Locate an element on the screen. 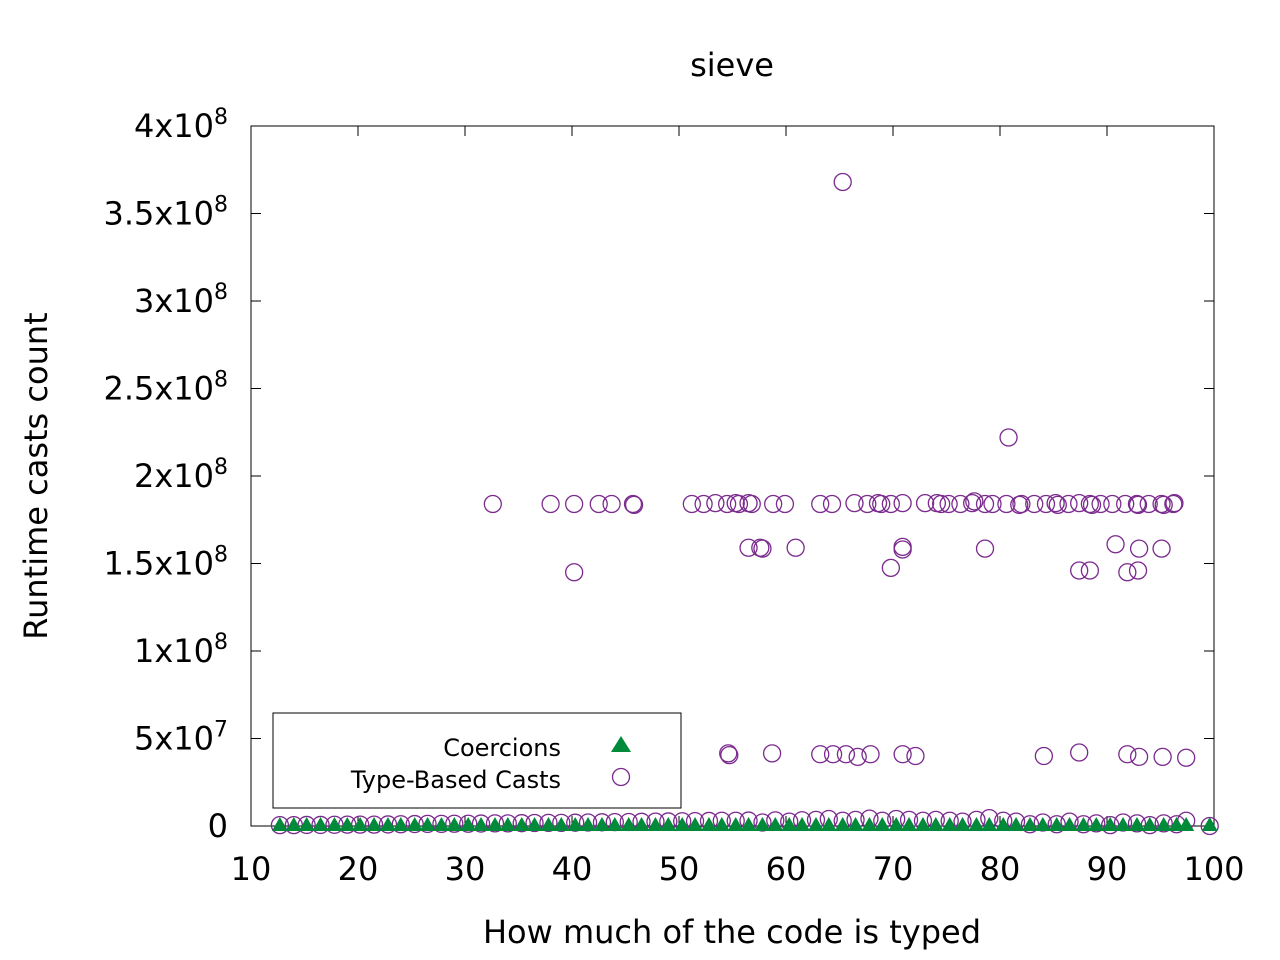 Image resolution: width=1280 pixels, height=960 pixels. y-tick-label-6: 3x10⁸ is located at coordinates (181, 300).